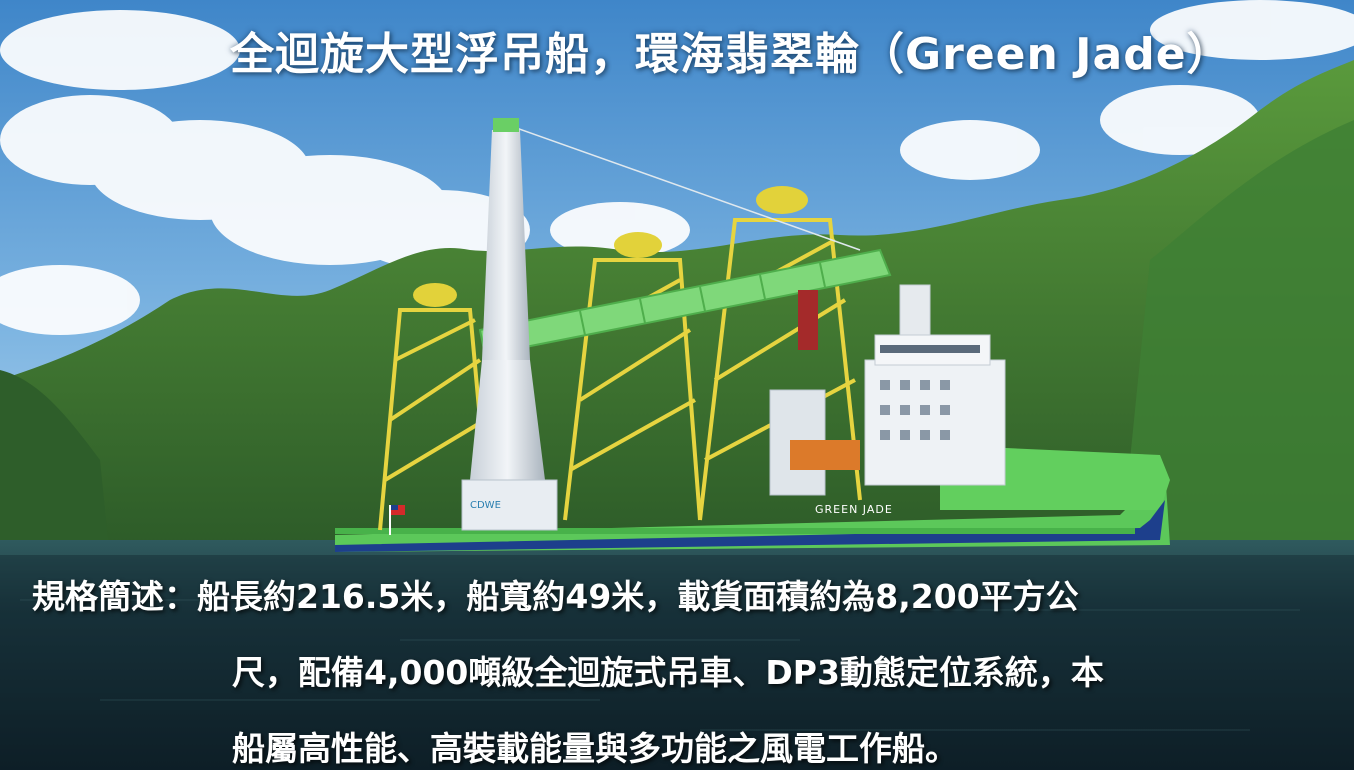 The width and height of the screenshot is (1354, 770). What do you see at coordinates (731, 54) in the screenshot?
I see `page-title: 全迴旋大型浮吊船，環海翡翠輪（Green Jade）` at bounding box center [731, 54].